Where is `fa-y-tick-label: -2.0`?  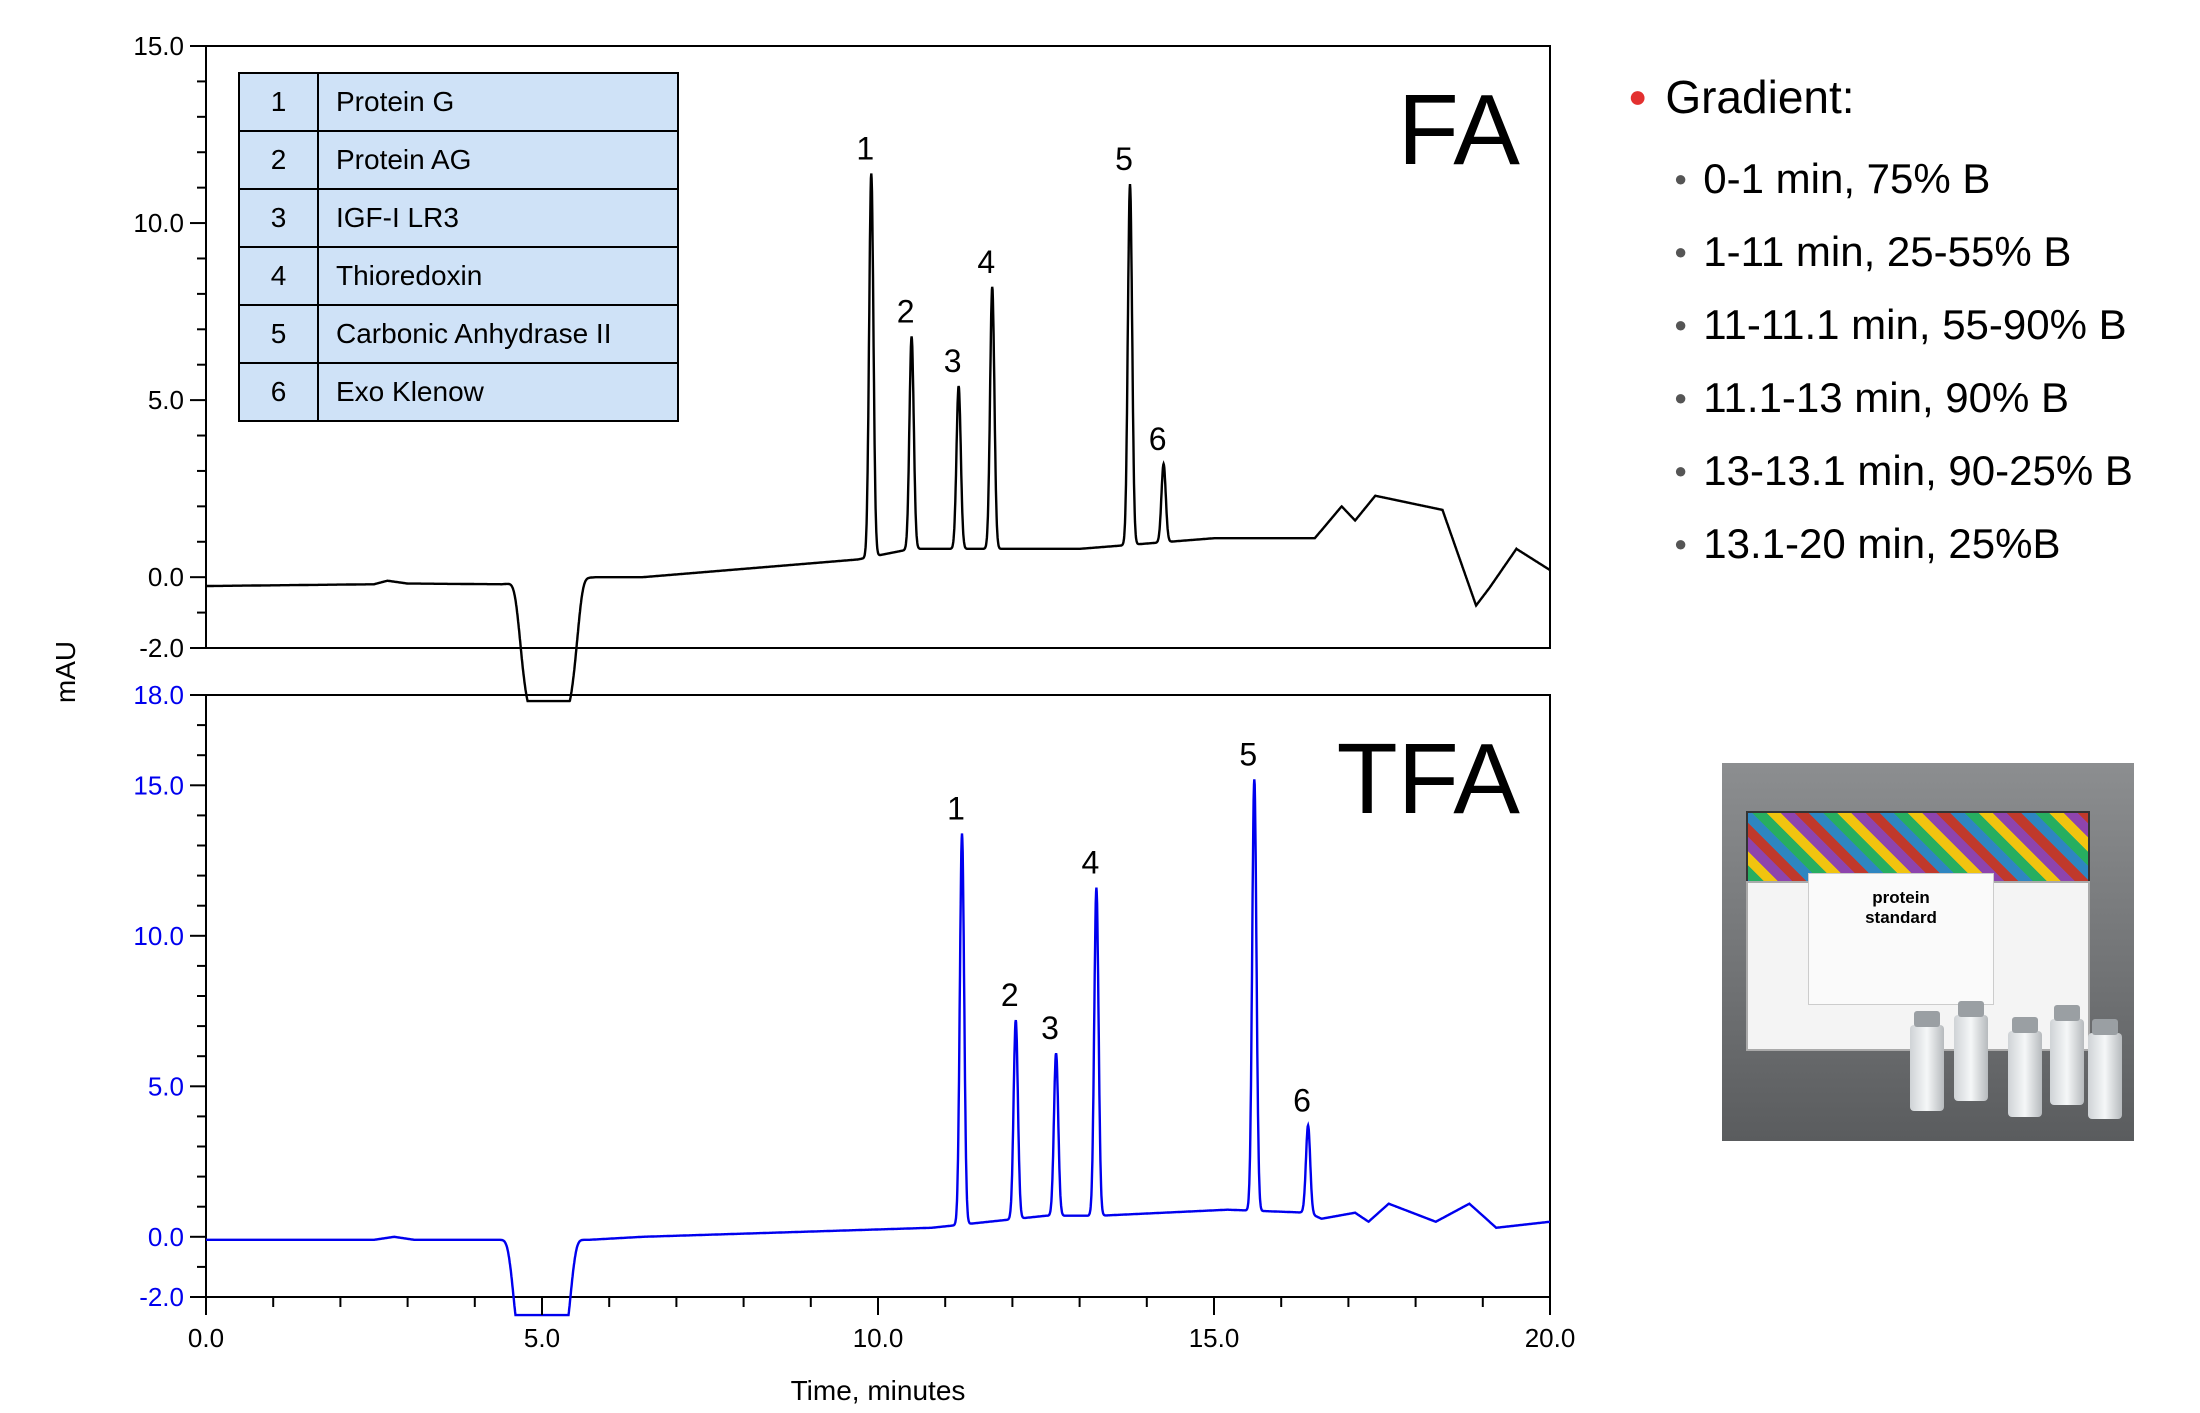
fa-y-tick-label: -2.0 is located at coordinates (161, 648).